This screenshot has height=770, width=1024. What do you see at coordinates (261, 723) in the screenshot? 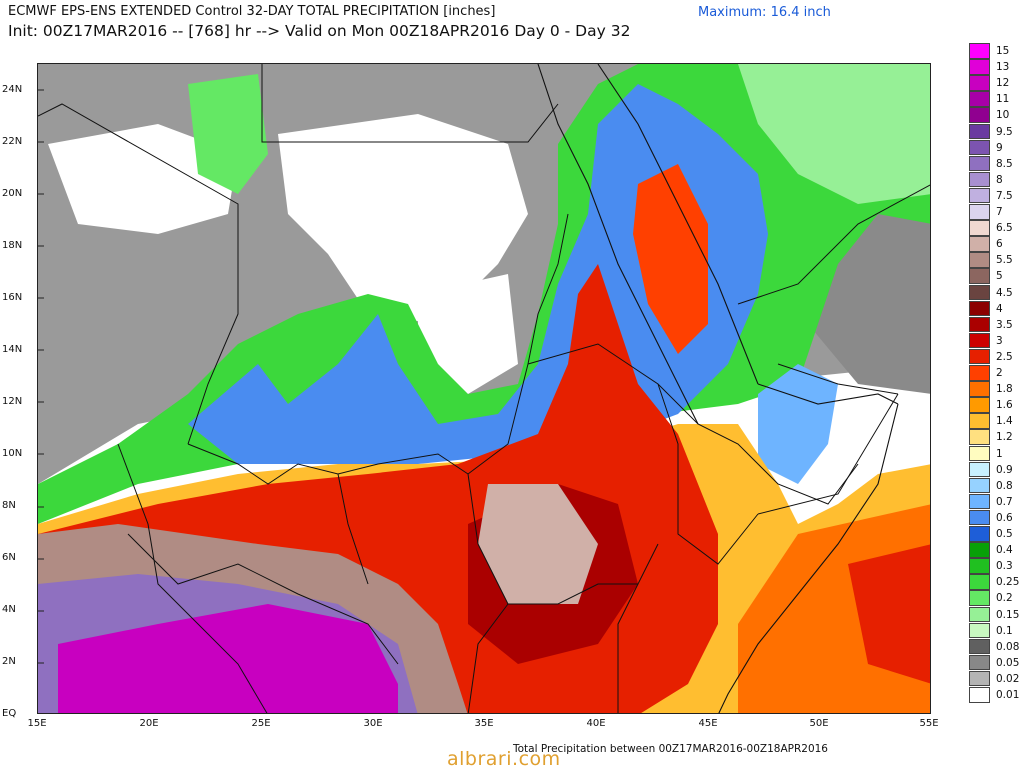
I see `lon-label: 25E` at bounding box center [261, 723].